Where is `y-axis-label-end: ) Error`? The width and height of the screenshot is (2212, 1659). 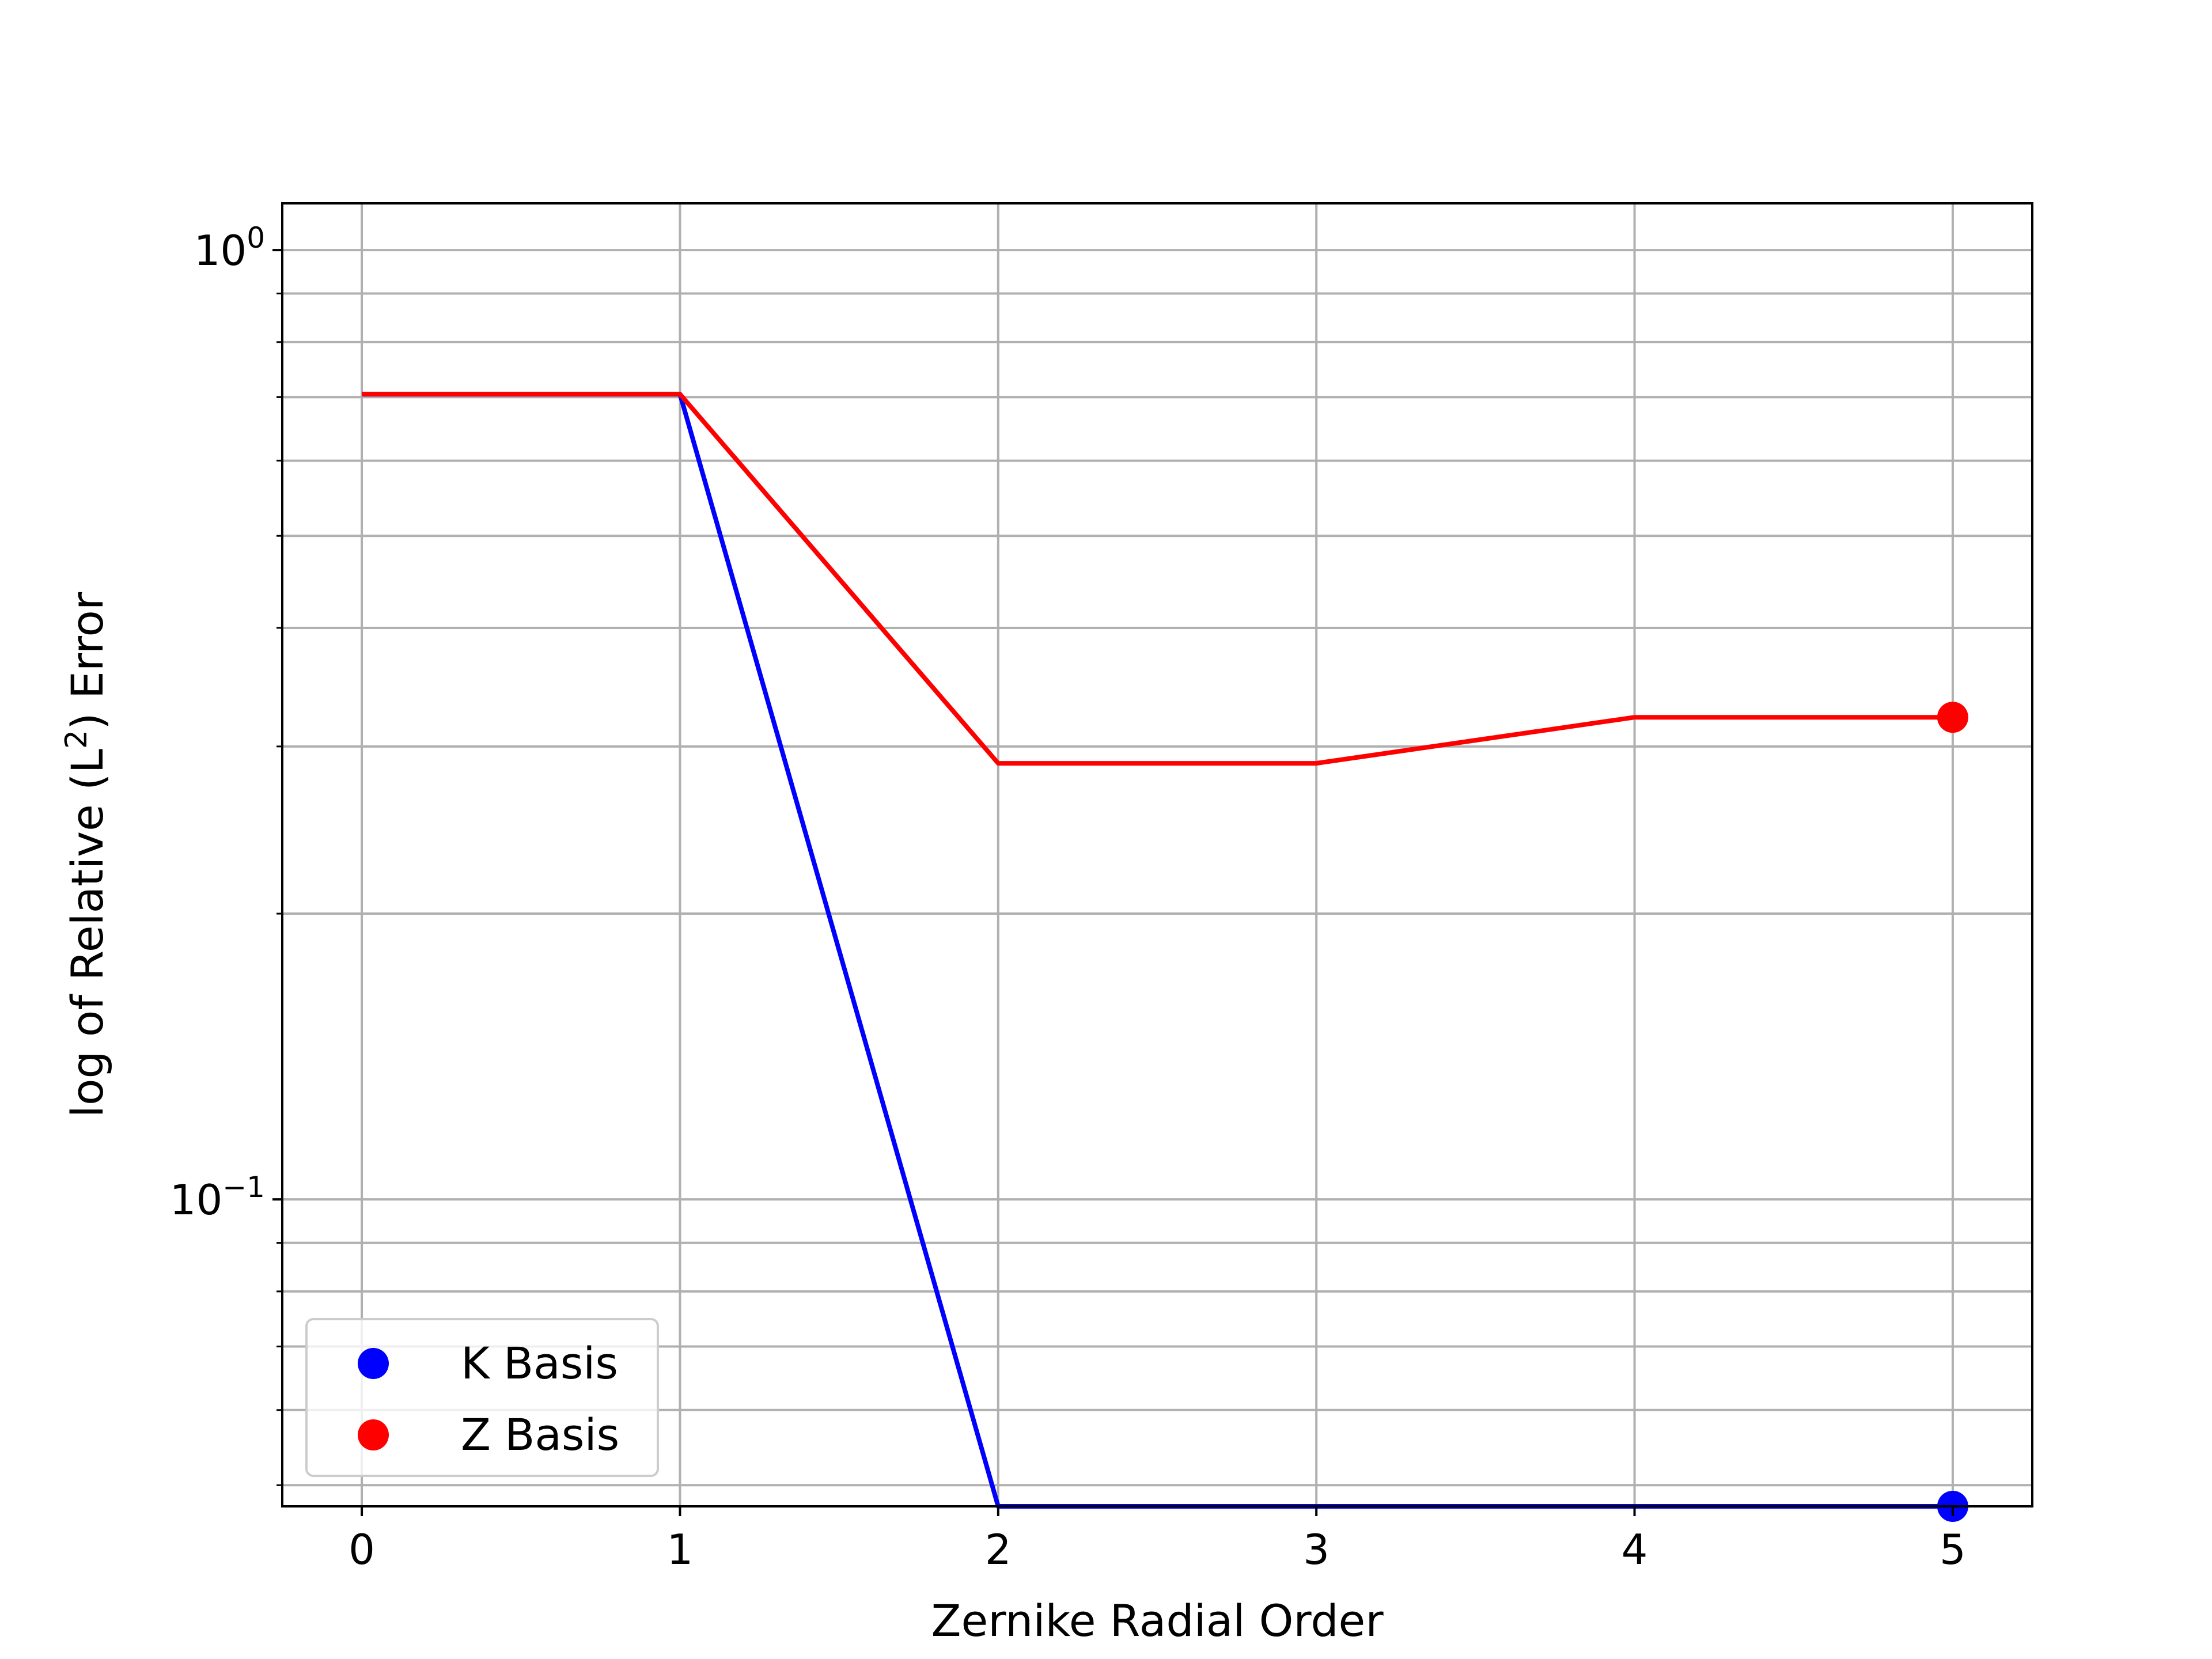 y-axis-label-end: ) Error is located at coordinates (87, 661).